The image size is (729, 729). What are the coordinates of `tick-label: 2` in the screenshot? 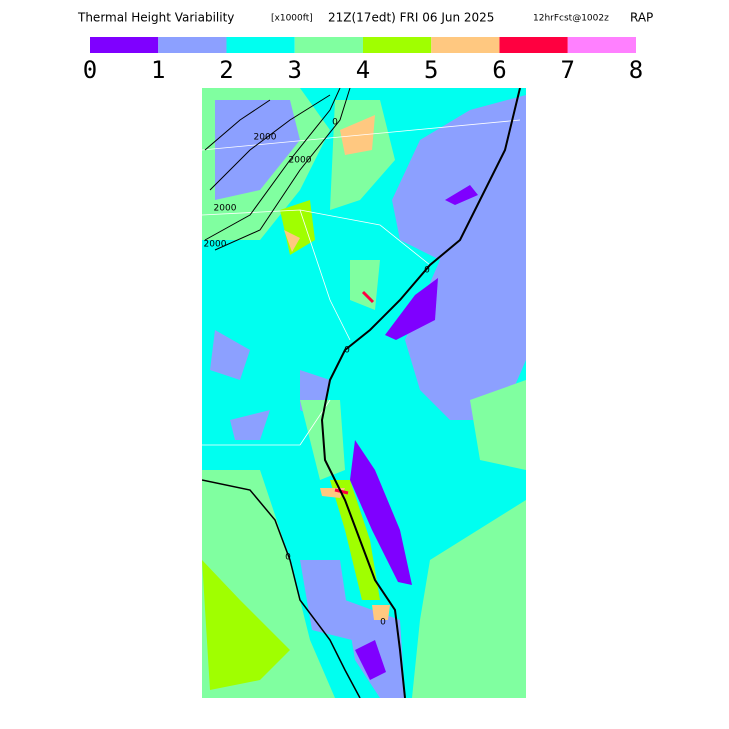 It's located at (226, 70).